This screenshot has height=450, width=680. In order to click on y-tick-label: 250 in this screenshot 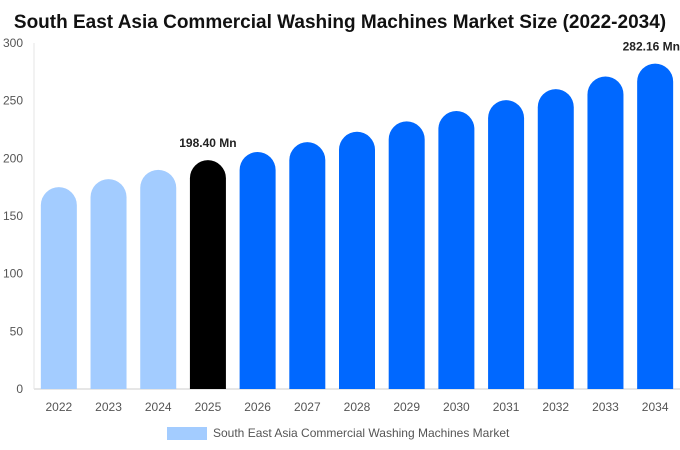, I will do `click(13, 101)`.